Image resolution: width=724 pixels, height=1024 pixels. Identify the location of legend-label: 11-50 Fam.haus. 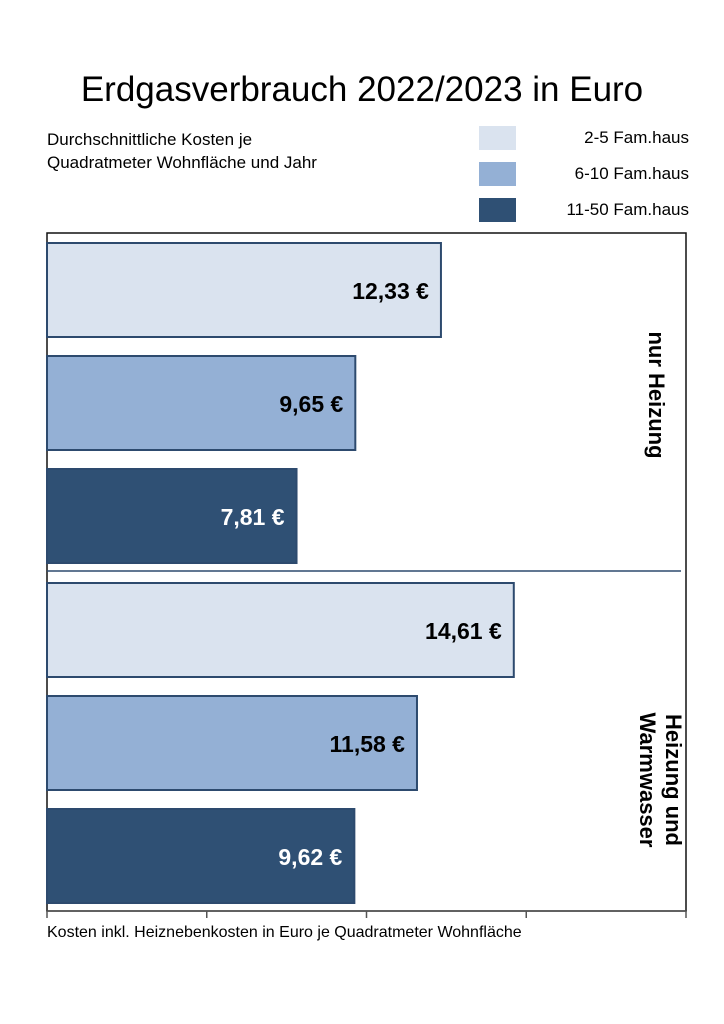
(627, 209).